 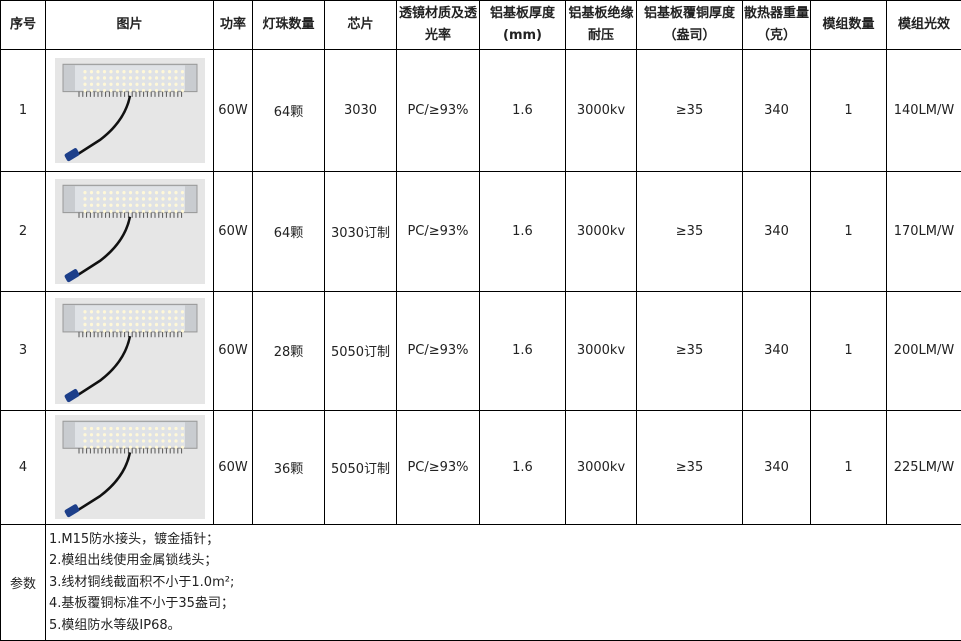 What do you see at coordinates (23, 467) in the screenshot?
I see `cell-no: 4` at bounding box center [23, 467].